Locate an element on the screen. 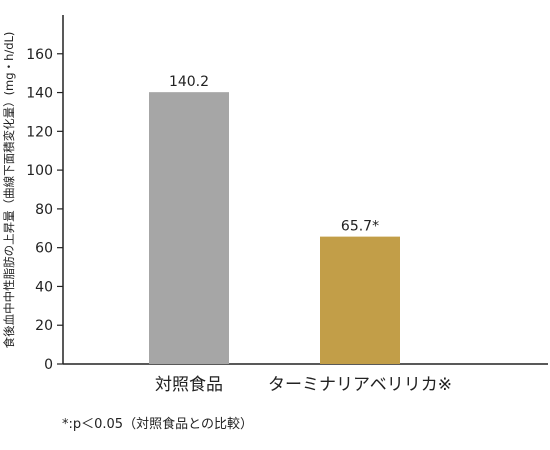 This screenshot has height=450, width=550. y-tick-label: 160 is located at coordinates (39, 55).